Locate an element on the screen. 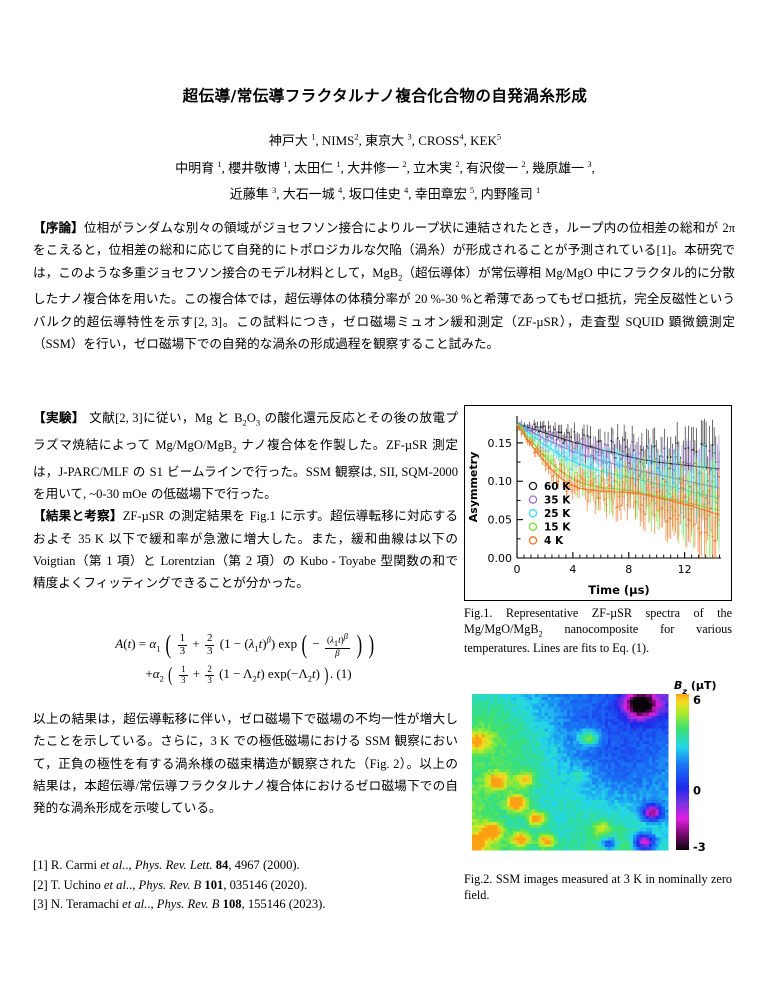  reference-year: (2020). is located at coordinates (289, 884).